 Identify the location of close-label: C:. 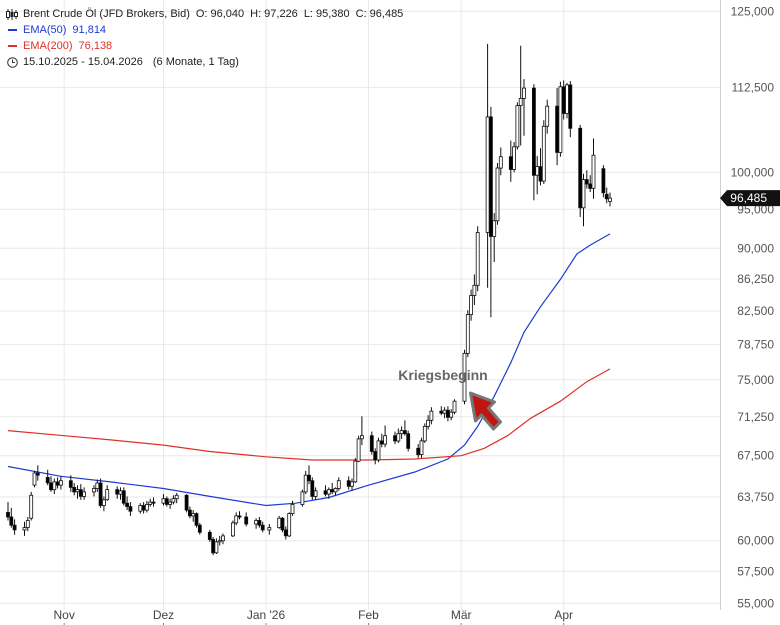
(361, 14).